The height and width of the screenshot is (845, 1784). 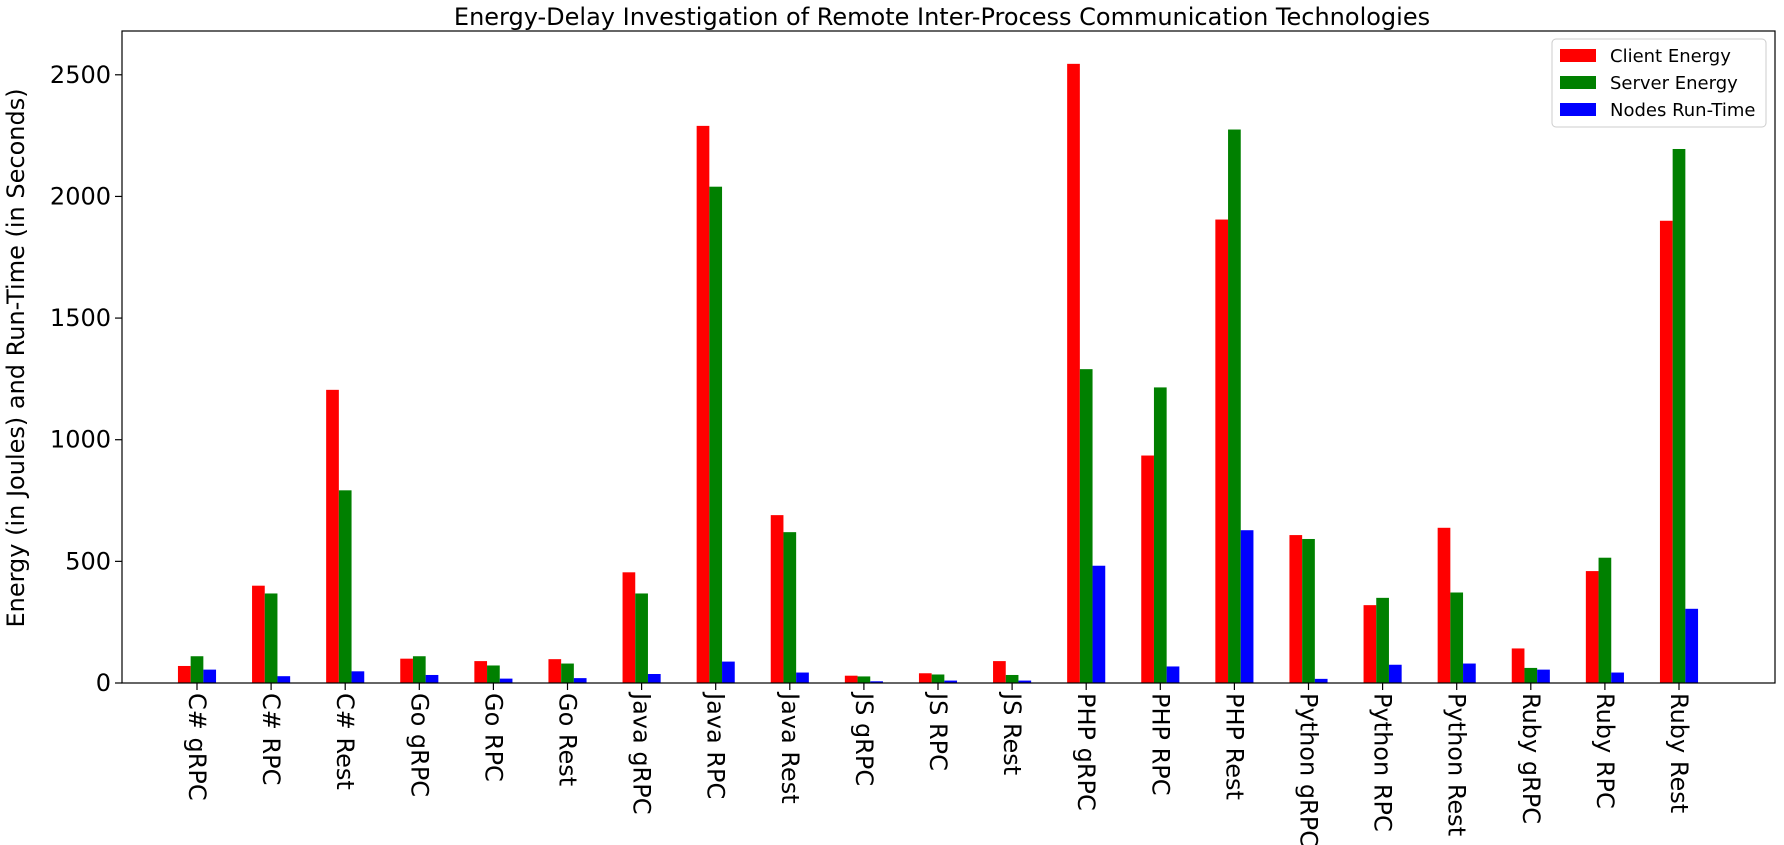 I want to click on y-tick-label-5: 2500, so click(x=80, y=75).